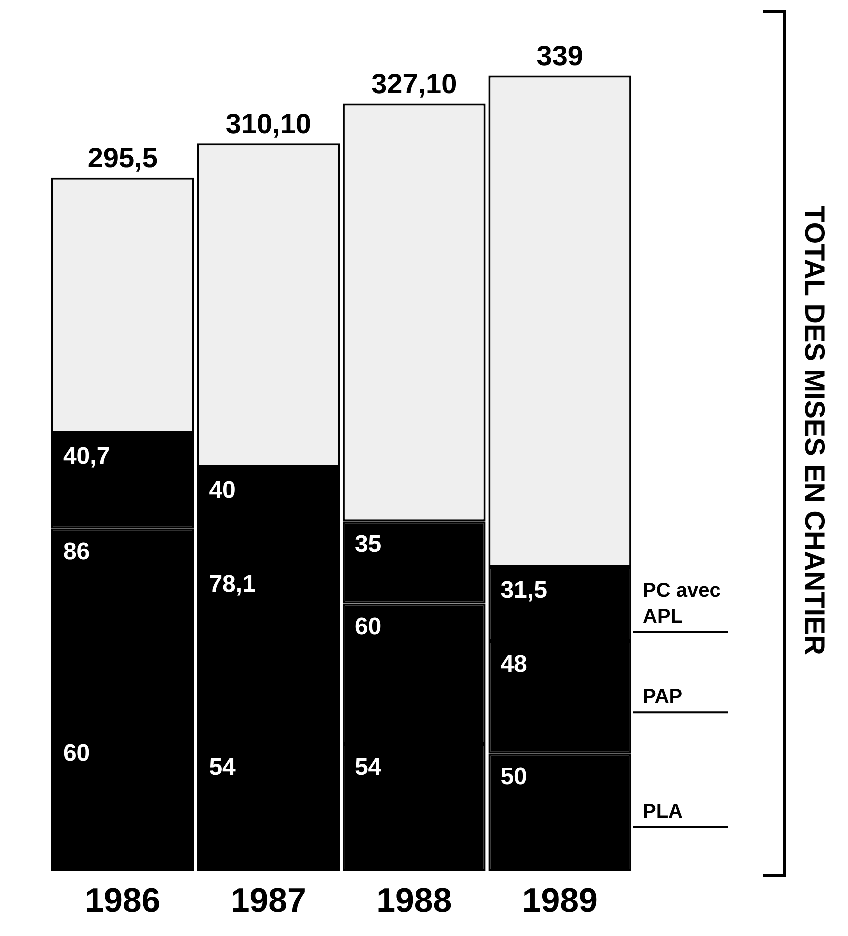 This screenshot has width=848, height=936. What do you see at coordinates (524, 590) in the screenshot?
I see `data-label: 31,5` at bounding box center [524, 590].